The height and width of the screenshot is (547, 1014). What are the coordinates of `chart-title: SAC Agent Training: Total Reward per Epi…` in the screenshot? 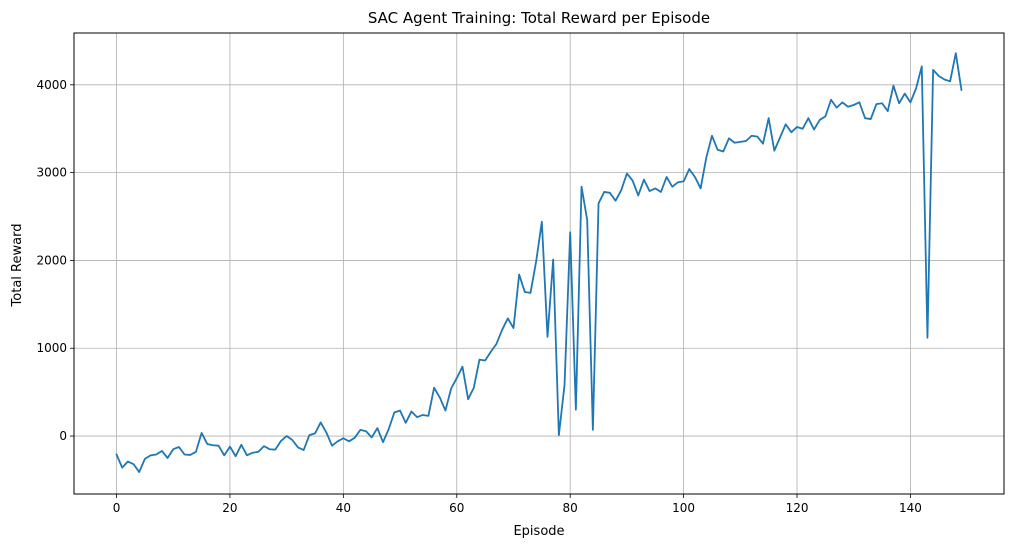 It's located at (539, 18).